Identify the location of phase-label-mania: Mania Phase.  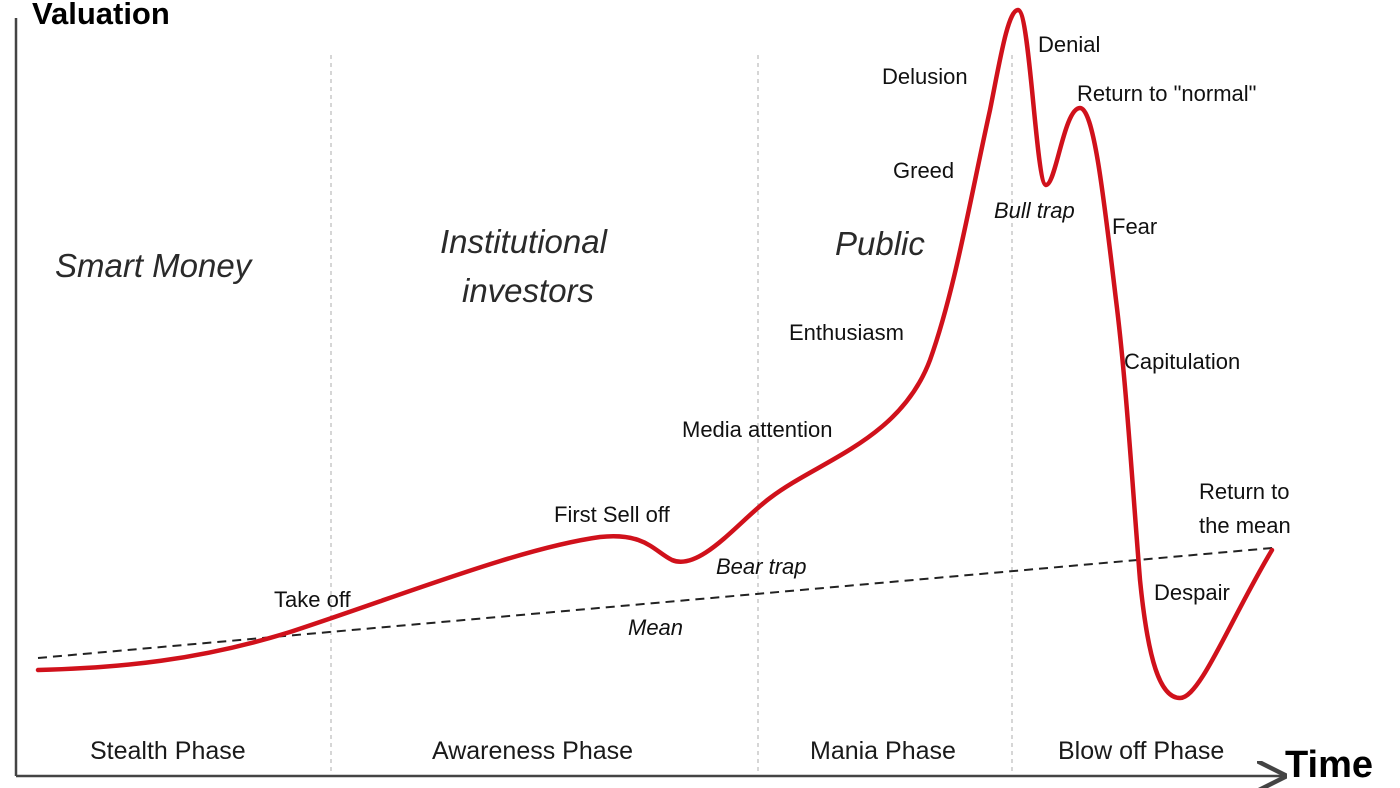
(883, 751).